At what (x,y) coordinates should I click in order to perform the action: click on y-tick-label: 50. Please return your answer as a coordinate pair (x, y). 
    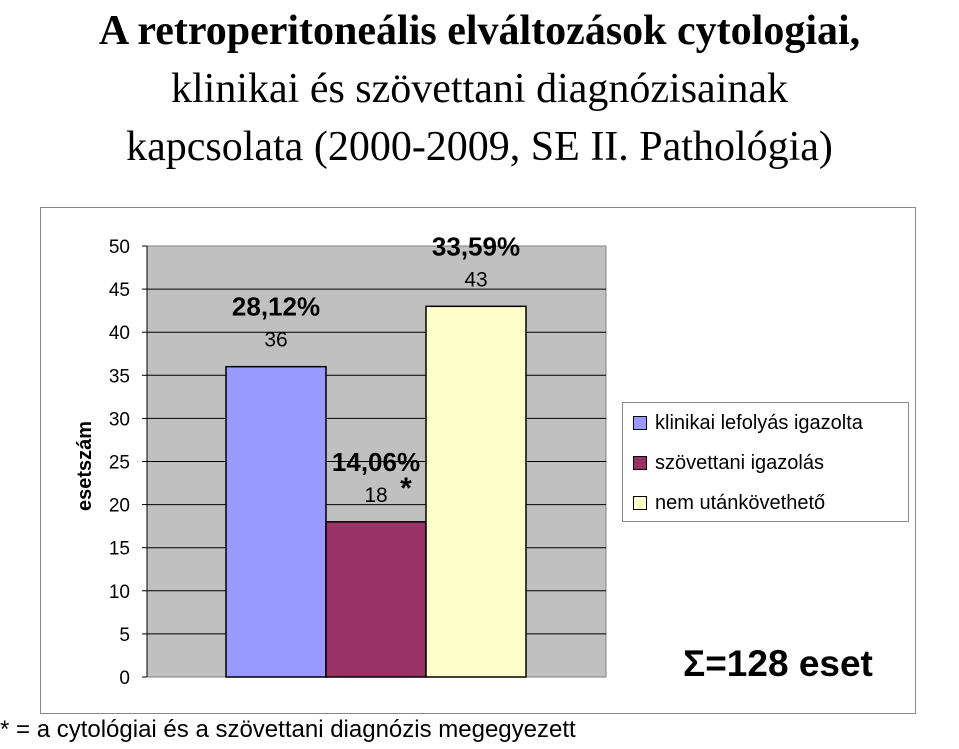
    Looking at the image, I should click on (119, 247).